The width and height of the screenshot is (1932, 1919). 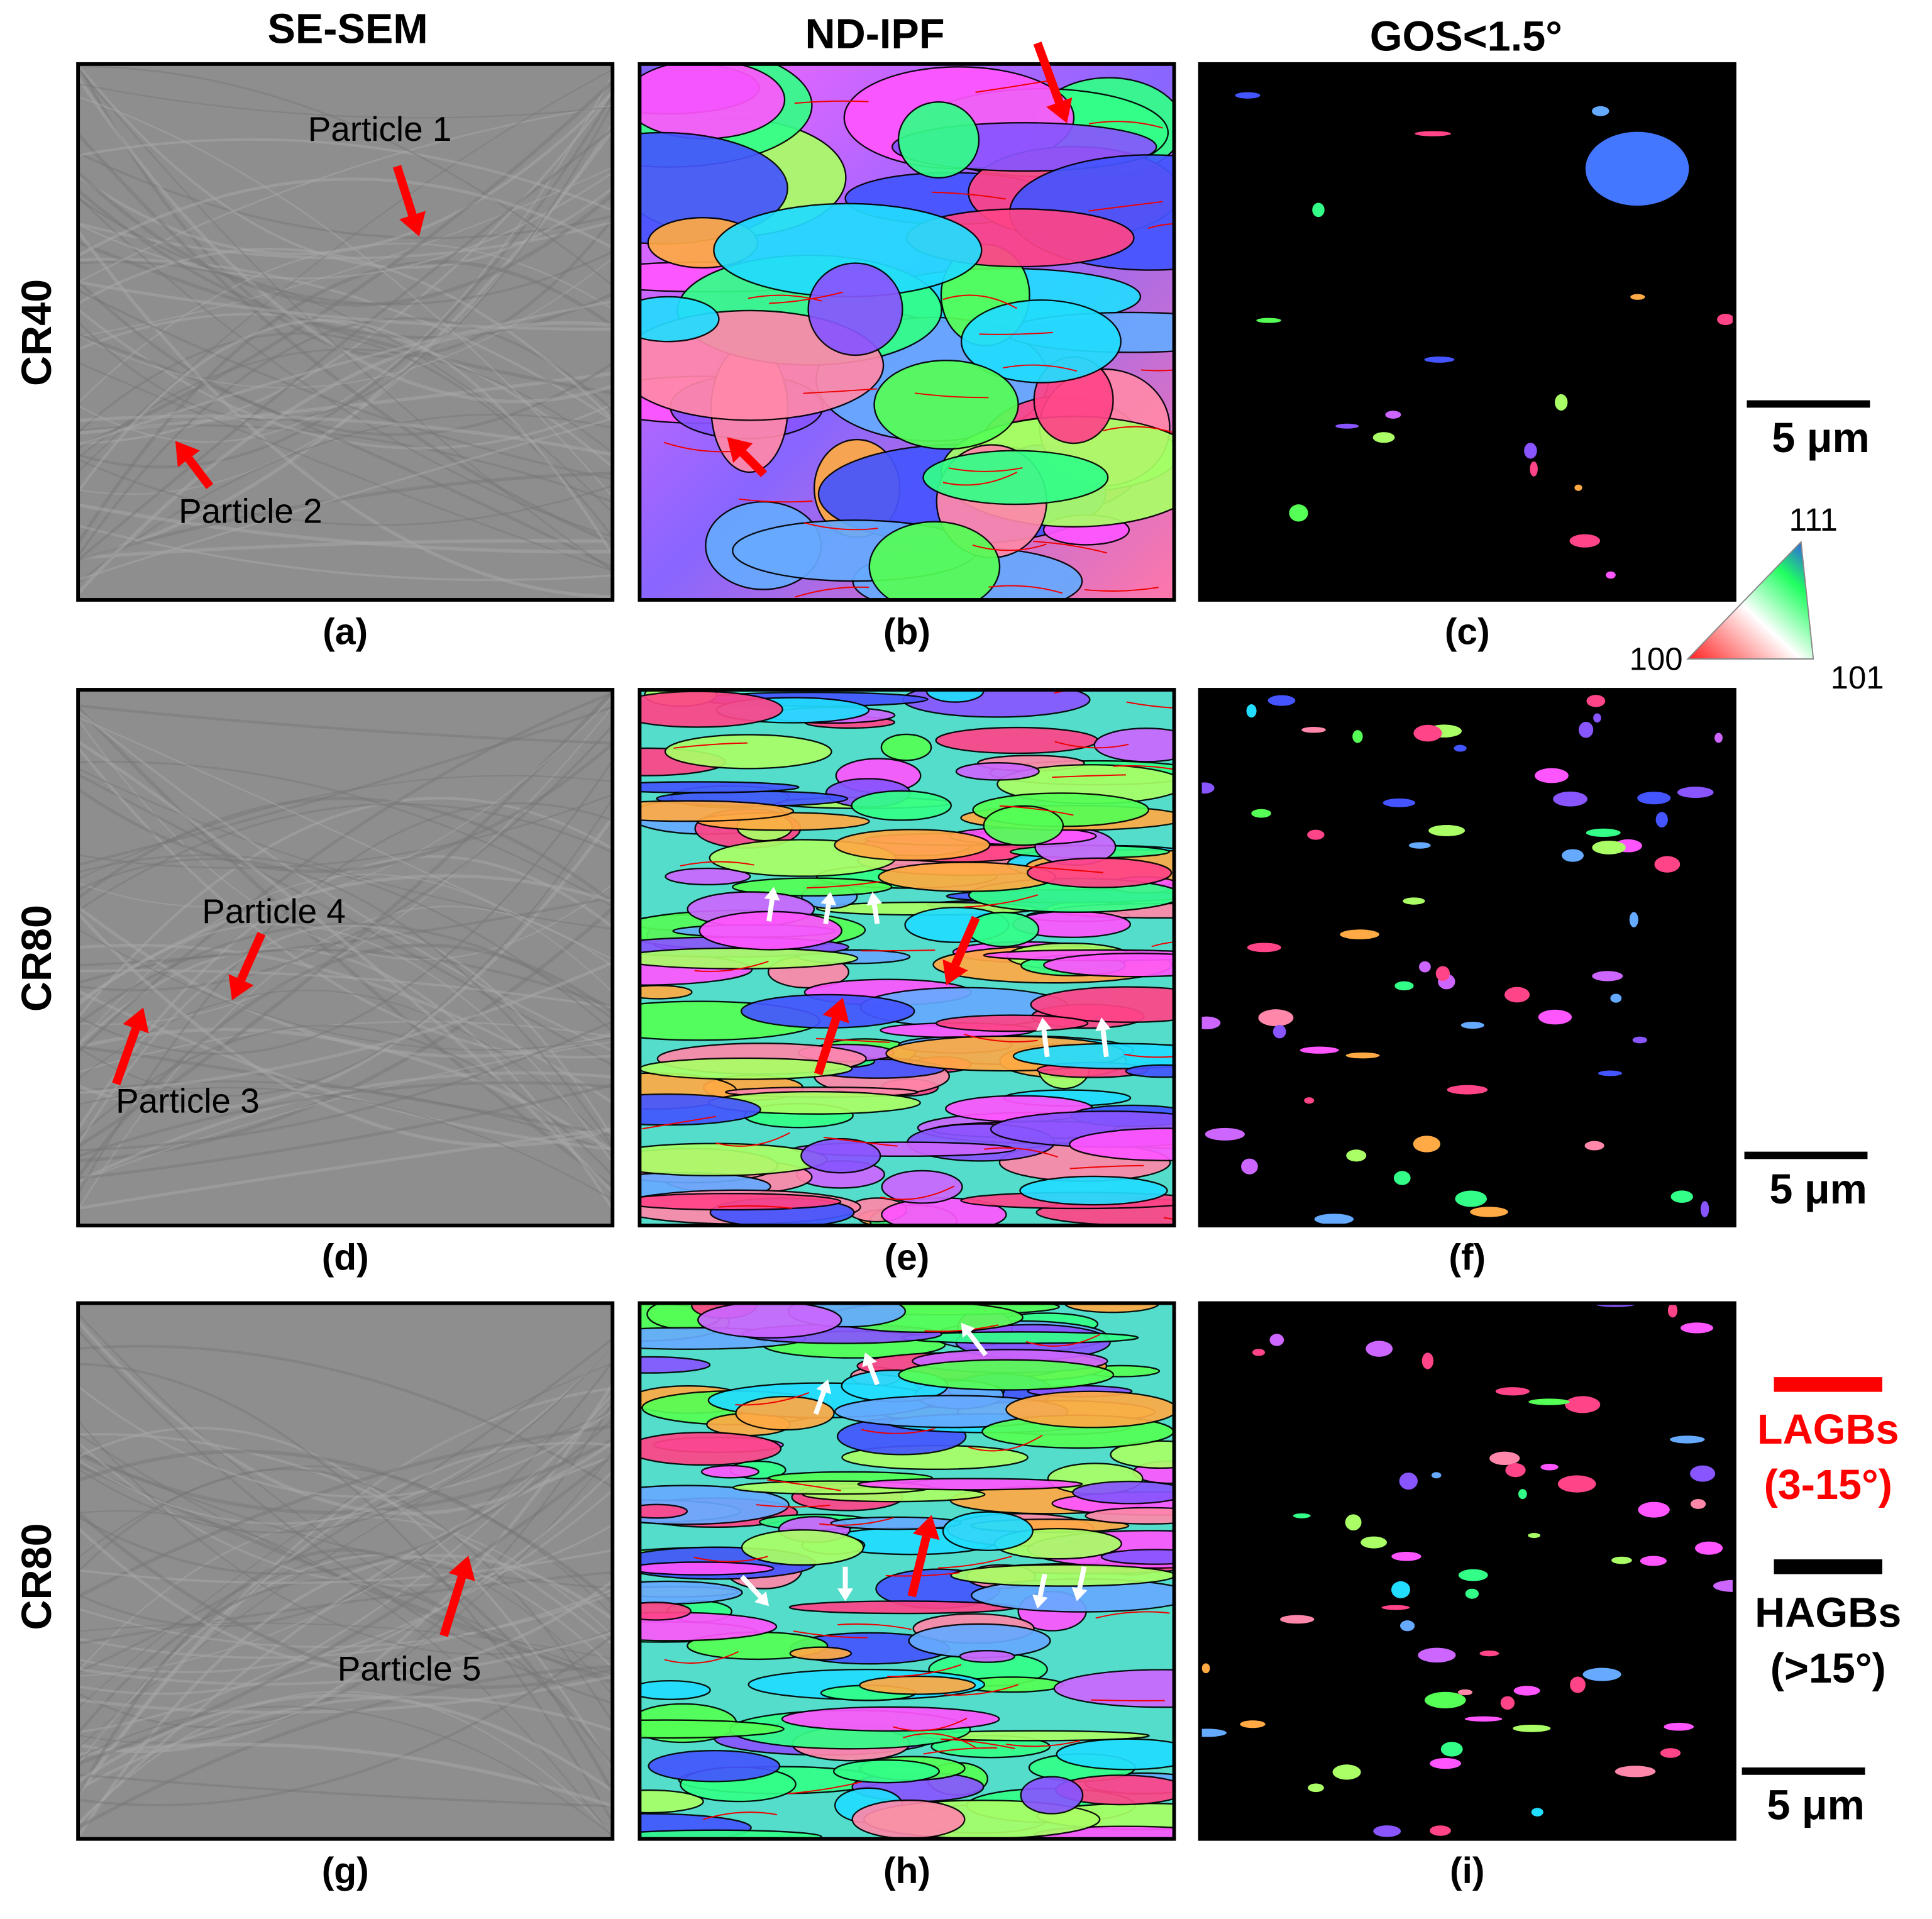 I want to click on ipf-triangle, so click(x=1750, y=600).